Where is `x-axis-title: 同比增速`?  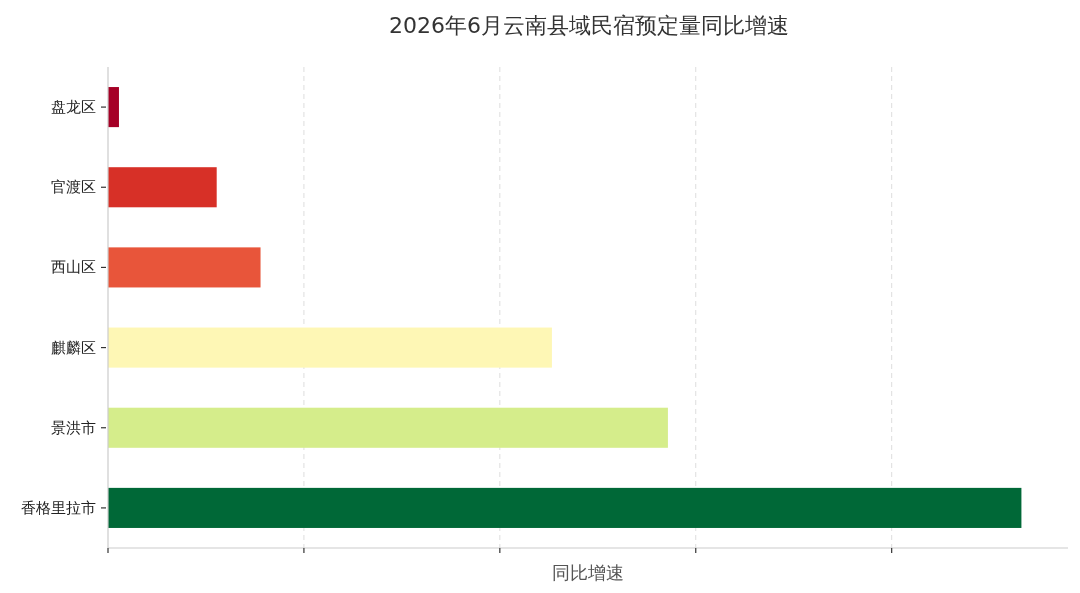 x-axis-title: 同比增速 is located at coordinates (588, 572).